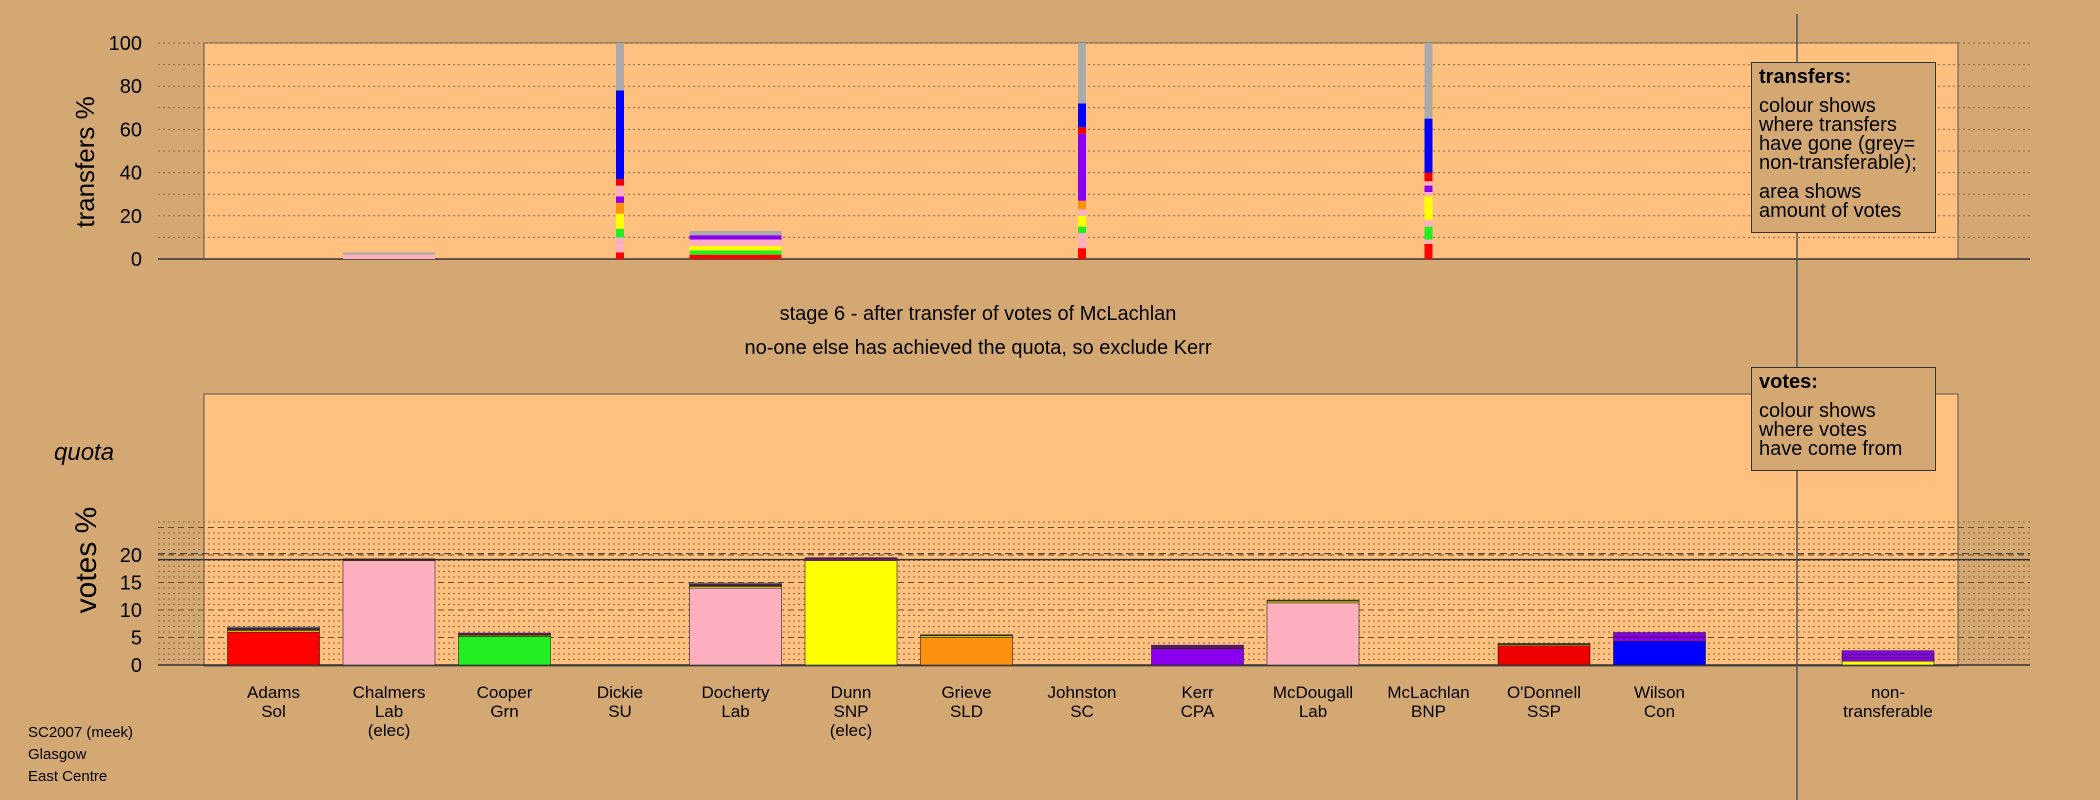  I want to click on transfers-y-label: transfers %, so click(85, 162).